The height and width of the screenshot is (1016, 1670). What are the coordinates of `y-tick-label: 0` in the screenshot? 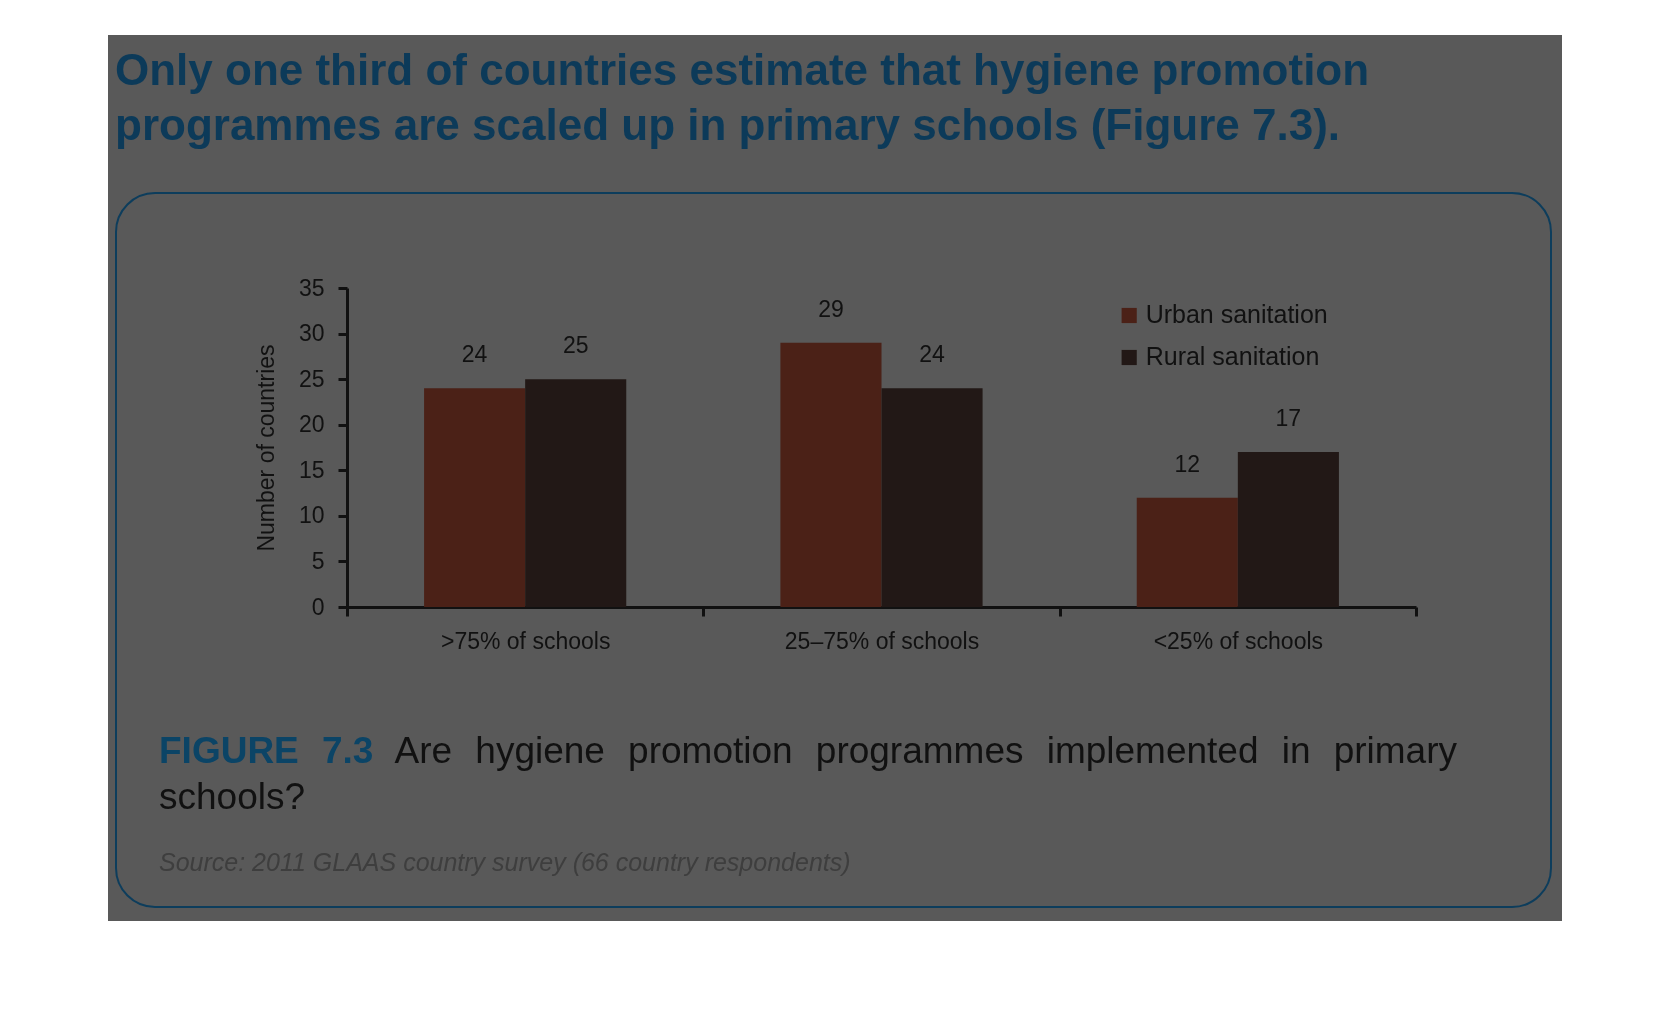 It's located at (318, 606).